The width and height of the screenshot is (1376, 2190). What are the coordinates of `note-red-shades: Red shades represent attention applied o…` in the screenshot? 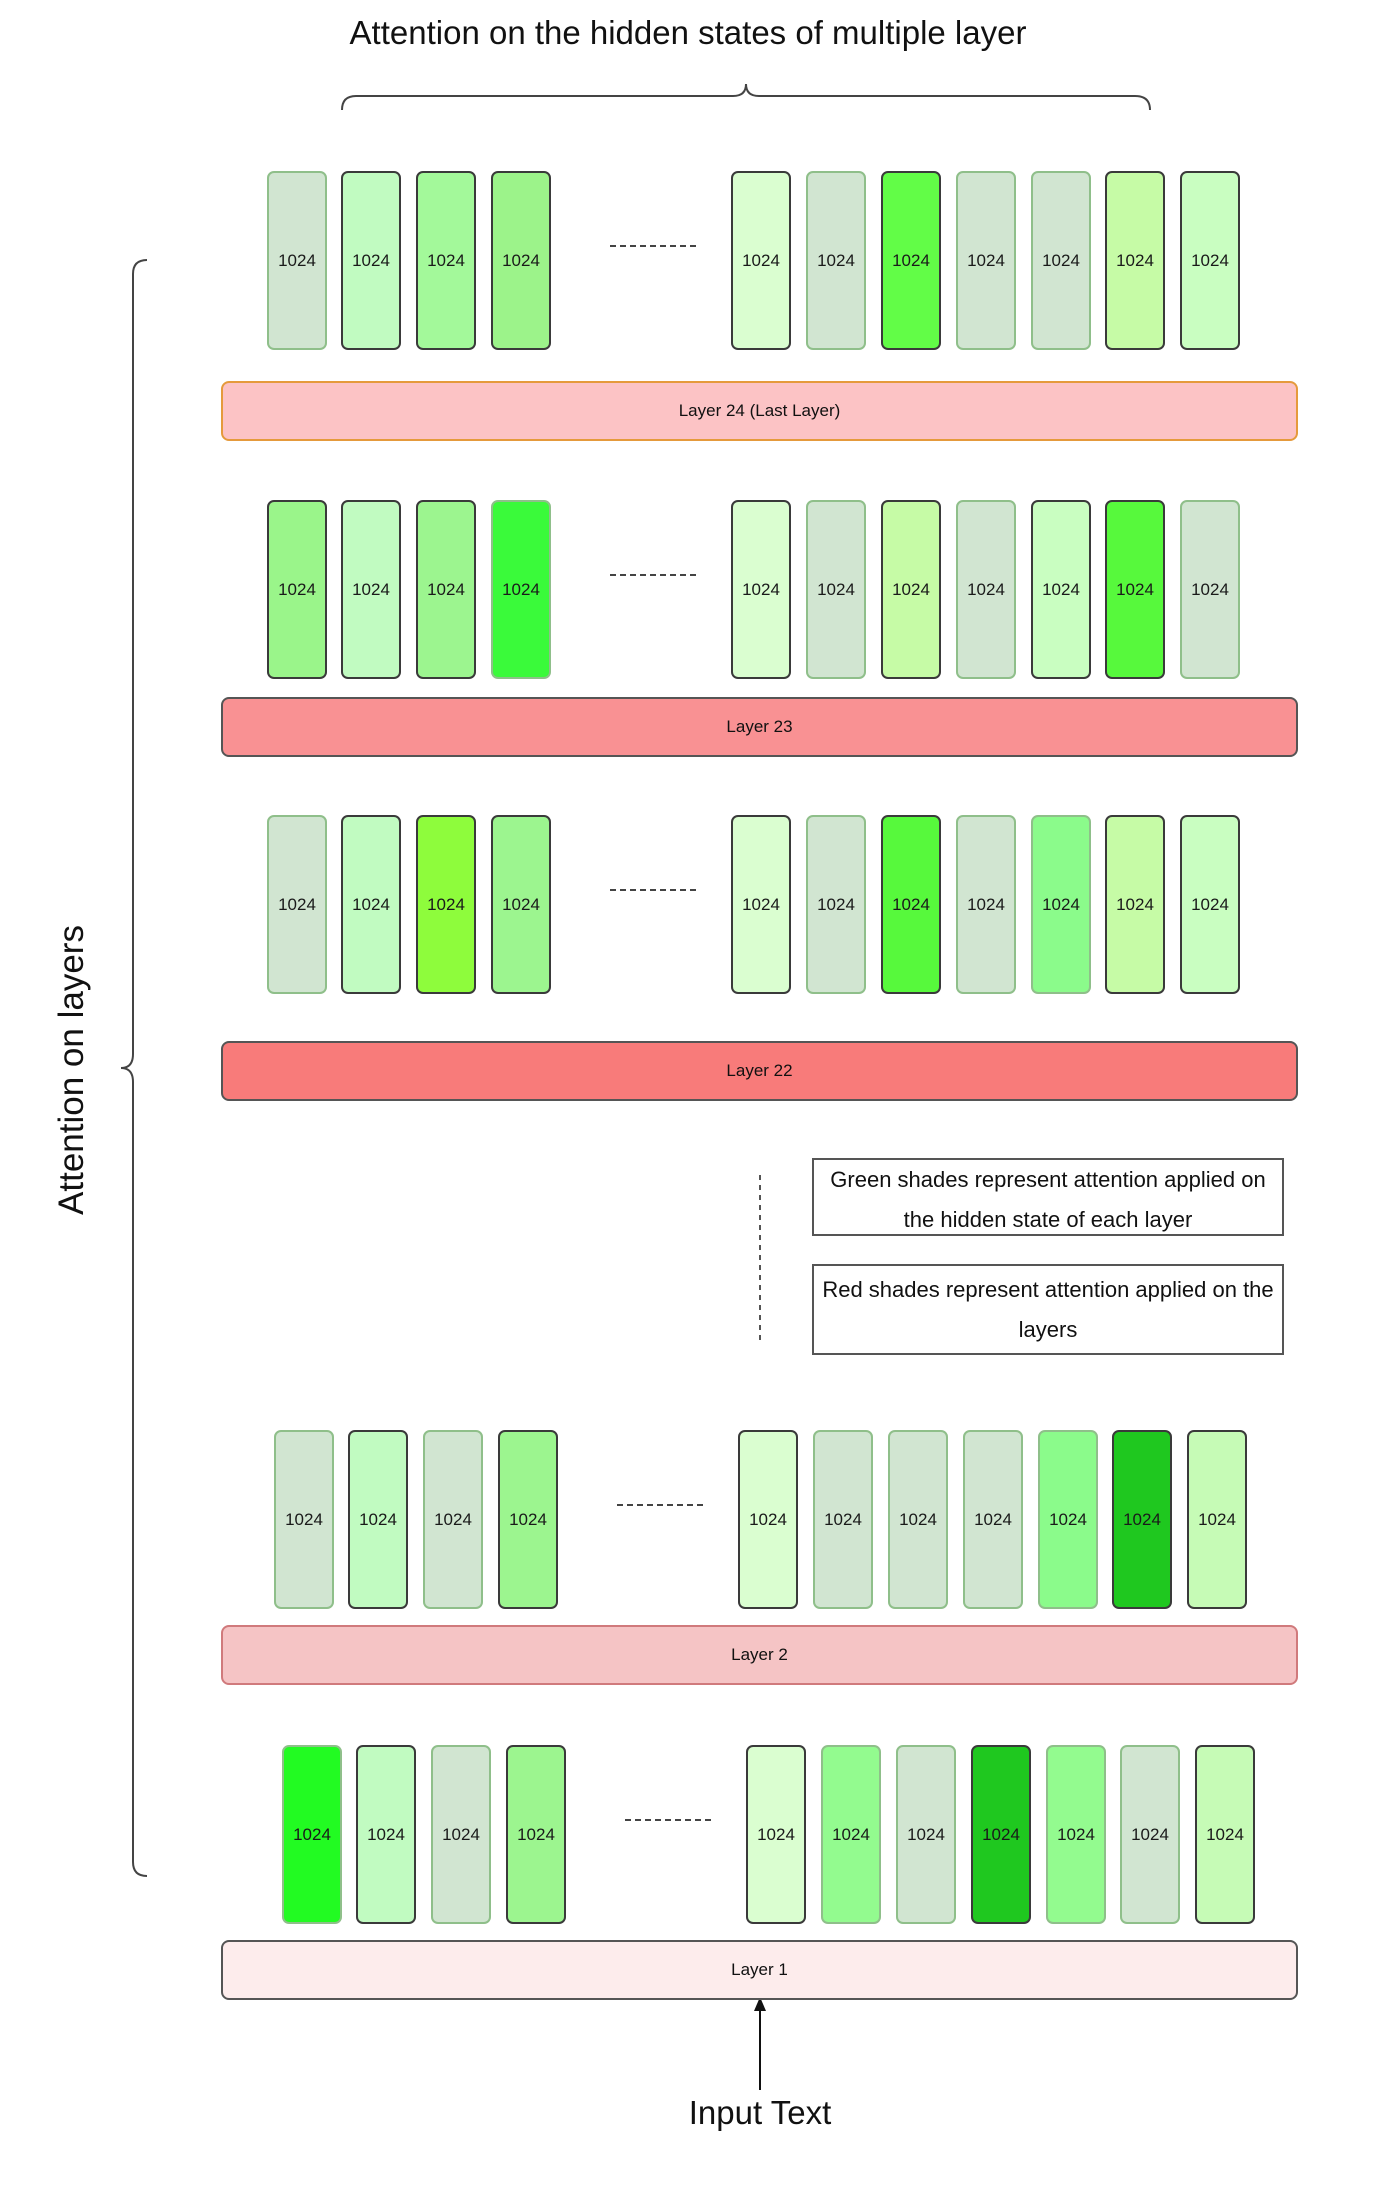 It's located at (1048, 1309).